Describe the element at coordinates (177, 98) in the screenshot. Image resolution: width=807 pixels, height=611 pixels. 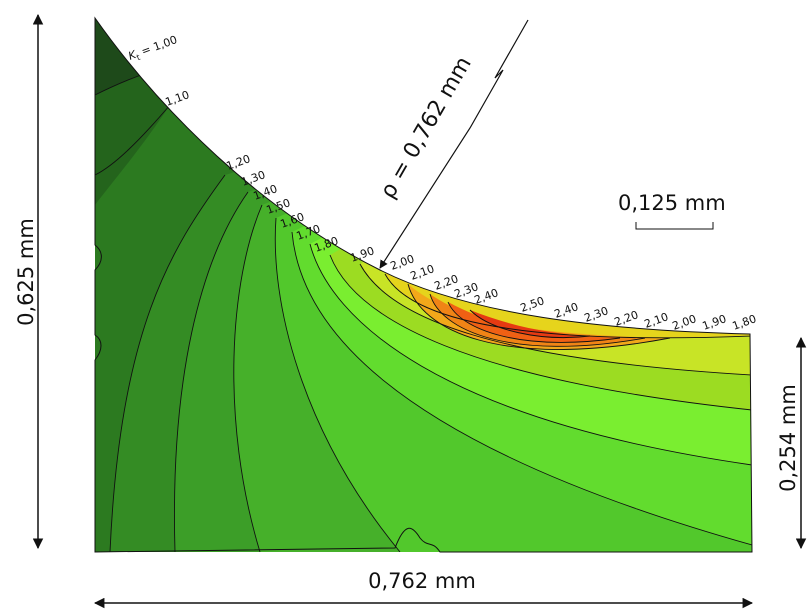
I see `label-1-10: 1,10` at that location.